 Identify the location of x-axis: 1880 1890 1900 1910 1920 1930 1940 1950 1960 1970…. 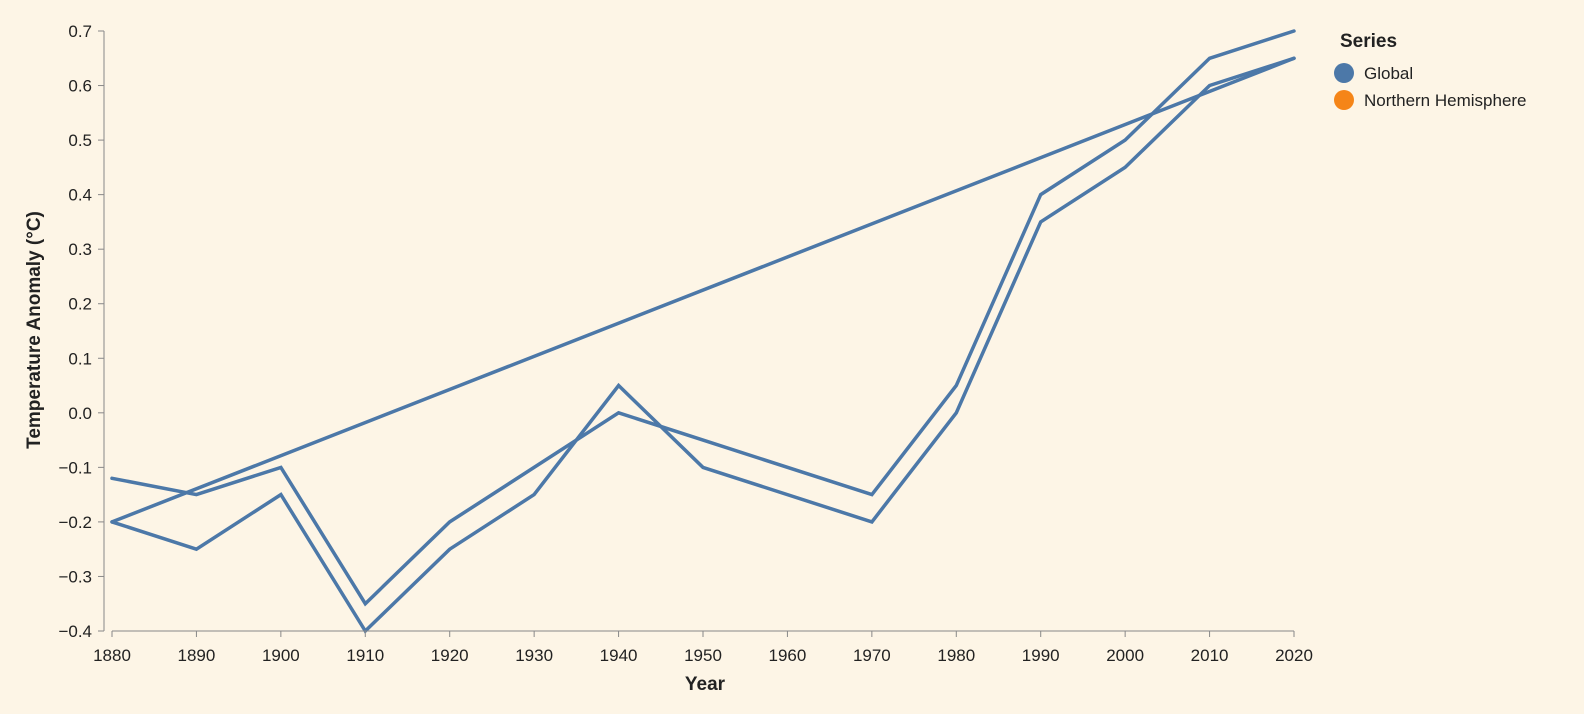
(703, 647).